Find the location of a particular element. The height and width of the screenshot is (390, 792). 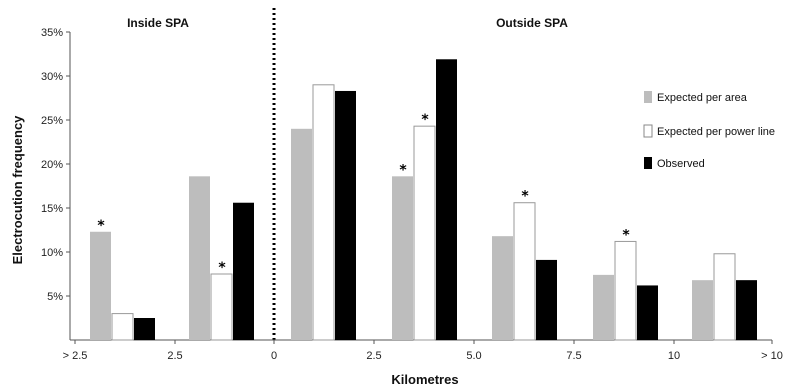

x-tick-label: > 10 is located at coordinates (772, 356).